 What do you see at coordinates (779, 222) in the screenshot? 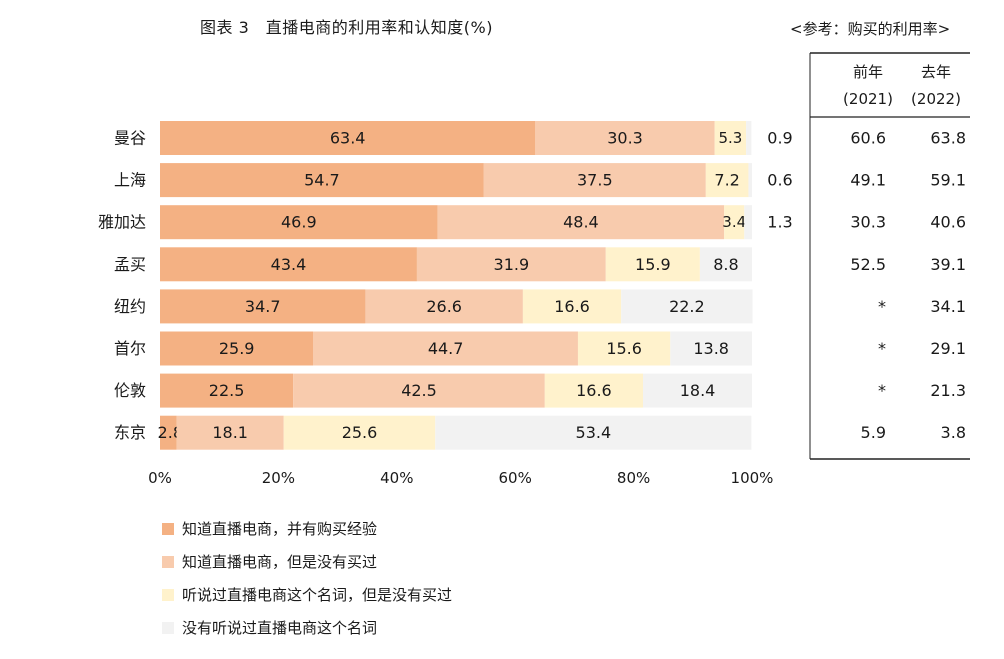
I see `data-label: 1.3` at bounding box center [779, 222].